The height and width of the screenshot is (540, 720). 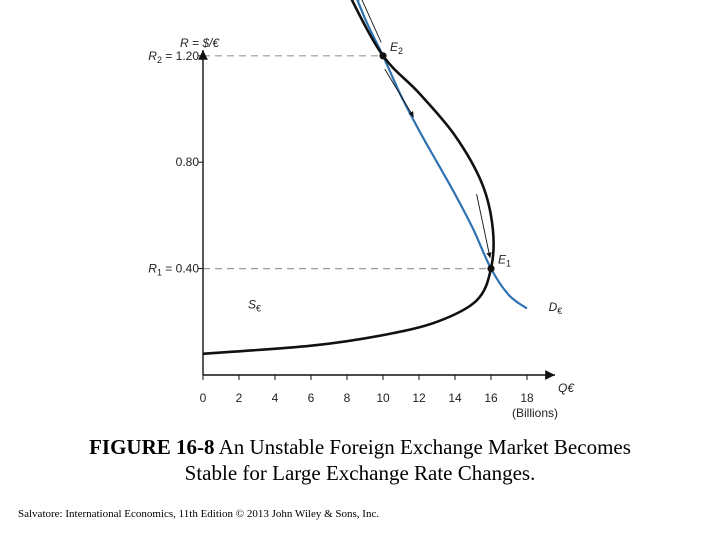 What do you see at coordinates (556, 308) in the screenshot?
I see `curve-label: D€` at bounding box center [556, 308].